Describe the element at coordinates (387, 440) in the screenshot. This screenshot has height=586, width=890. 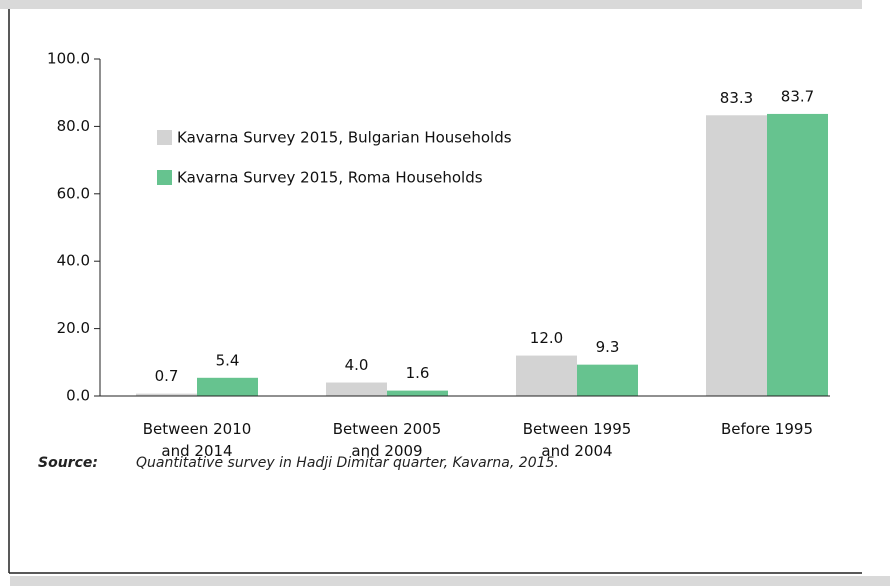
I see `x-tick-label: Between 2005 and 2009` at that location.